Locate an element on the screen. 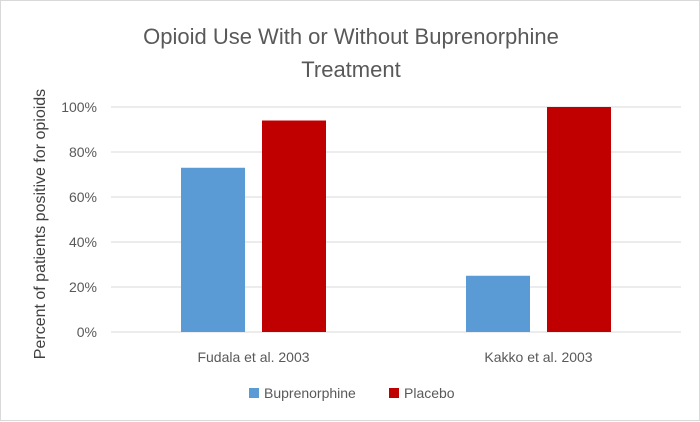 This screenshot has width=700, height=422. x-tick-label: Fudala et al. 2003 is located at coordinates (253, 357).